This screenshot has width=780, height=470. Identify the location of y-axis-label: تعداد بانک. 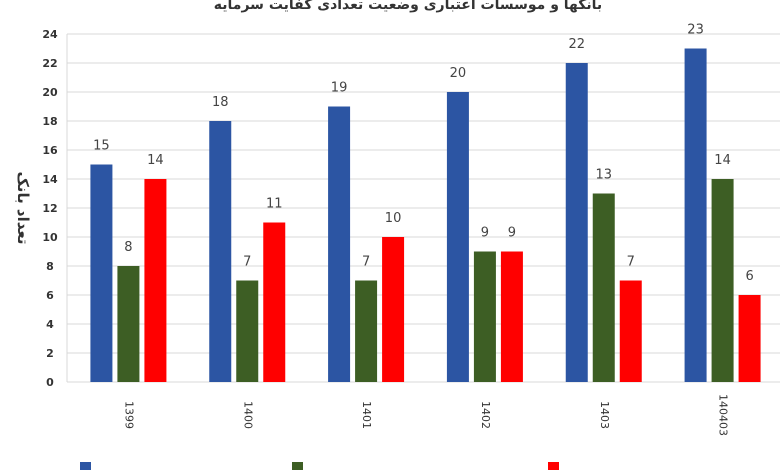
(23, 207).